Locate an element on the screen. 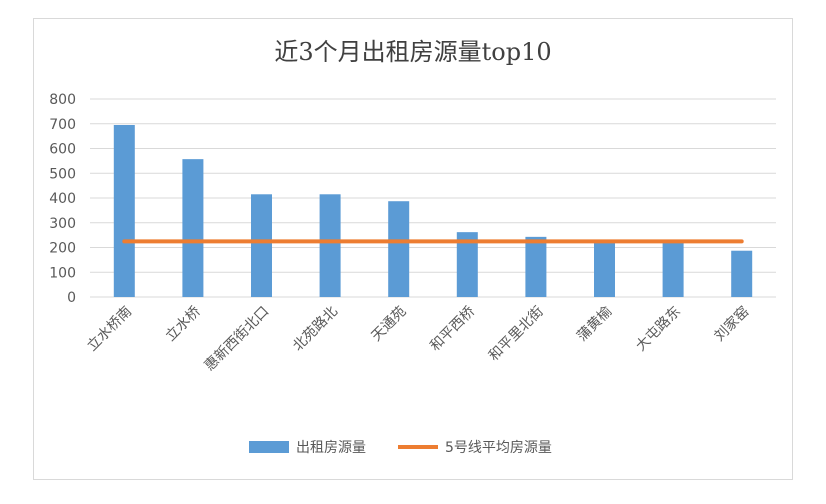 The height and width of the screenshot is (504, 826). x-category-label: 立水桥南 is located at coordinates (109, 329).